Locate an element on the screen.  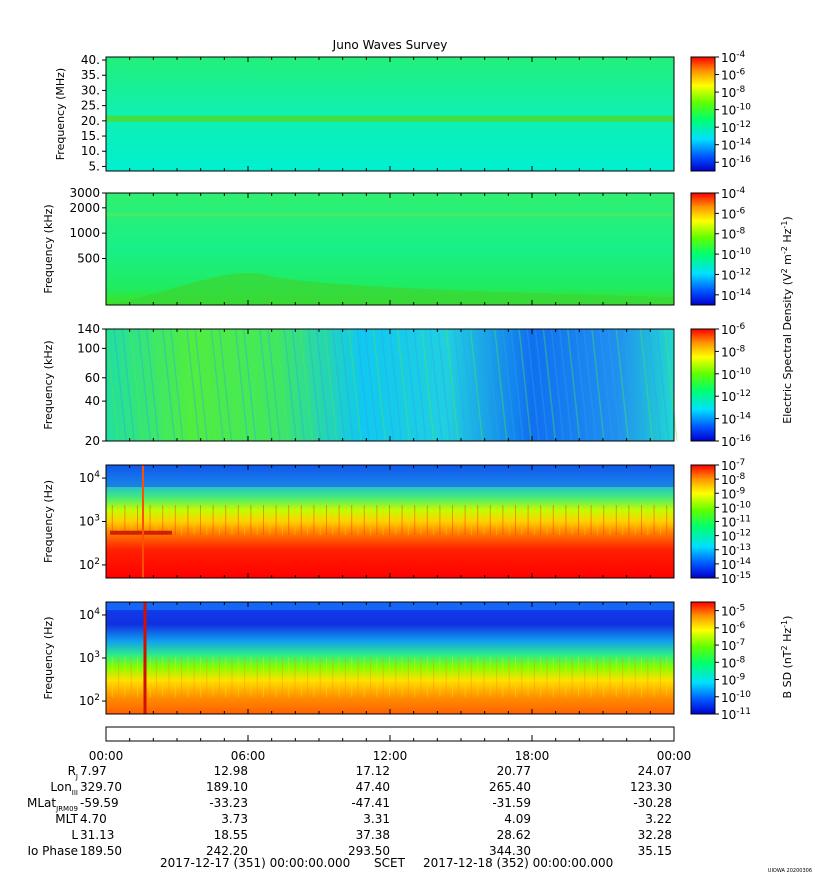
spectrogram-panel-3: 20 40 60 100 140 Frequency (kHz) is located at coordinates (360, 385).